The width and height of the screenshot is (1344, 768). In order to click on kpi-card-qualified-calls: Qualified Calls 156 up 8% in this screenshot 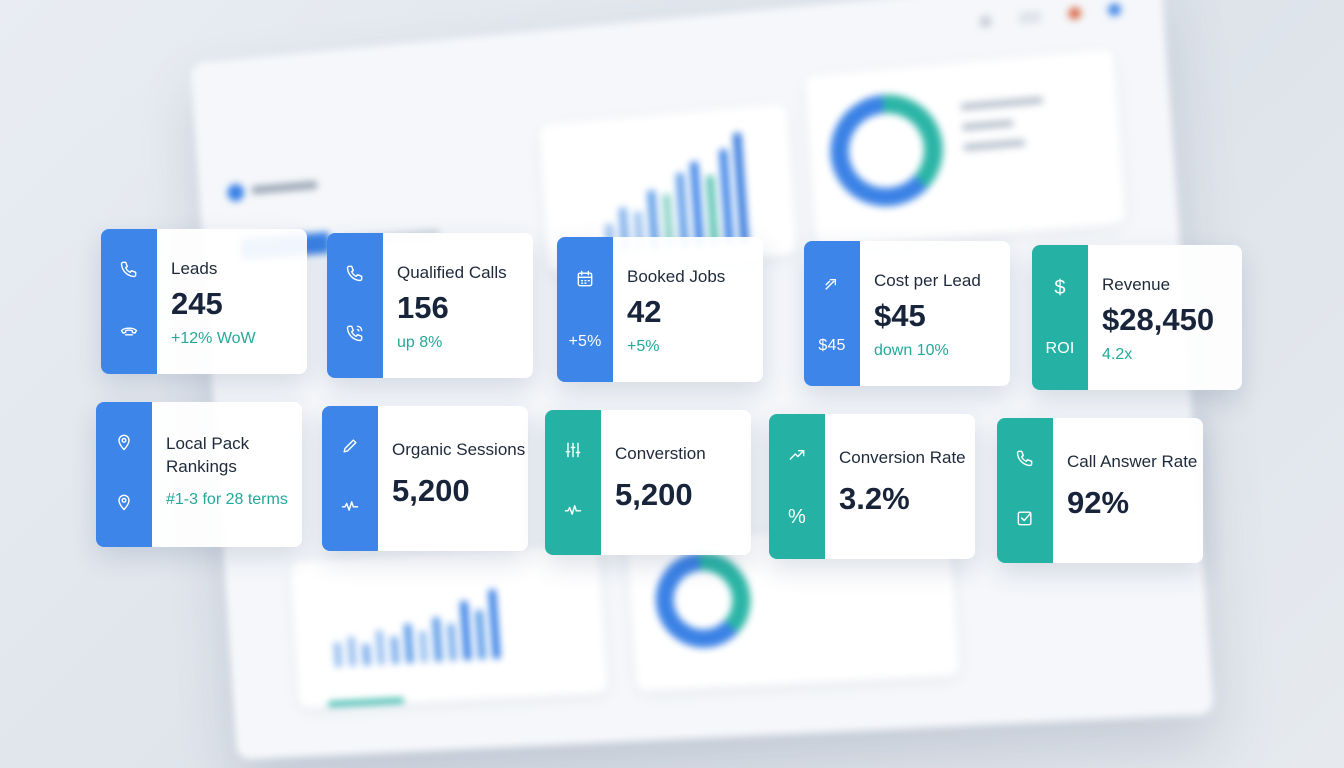, I will do `click(430, 305)`.